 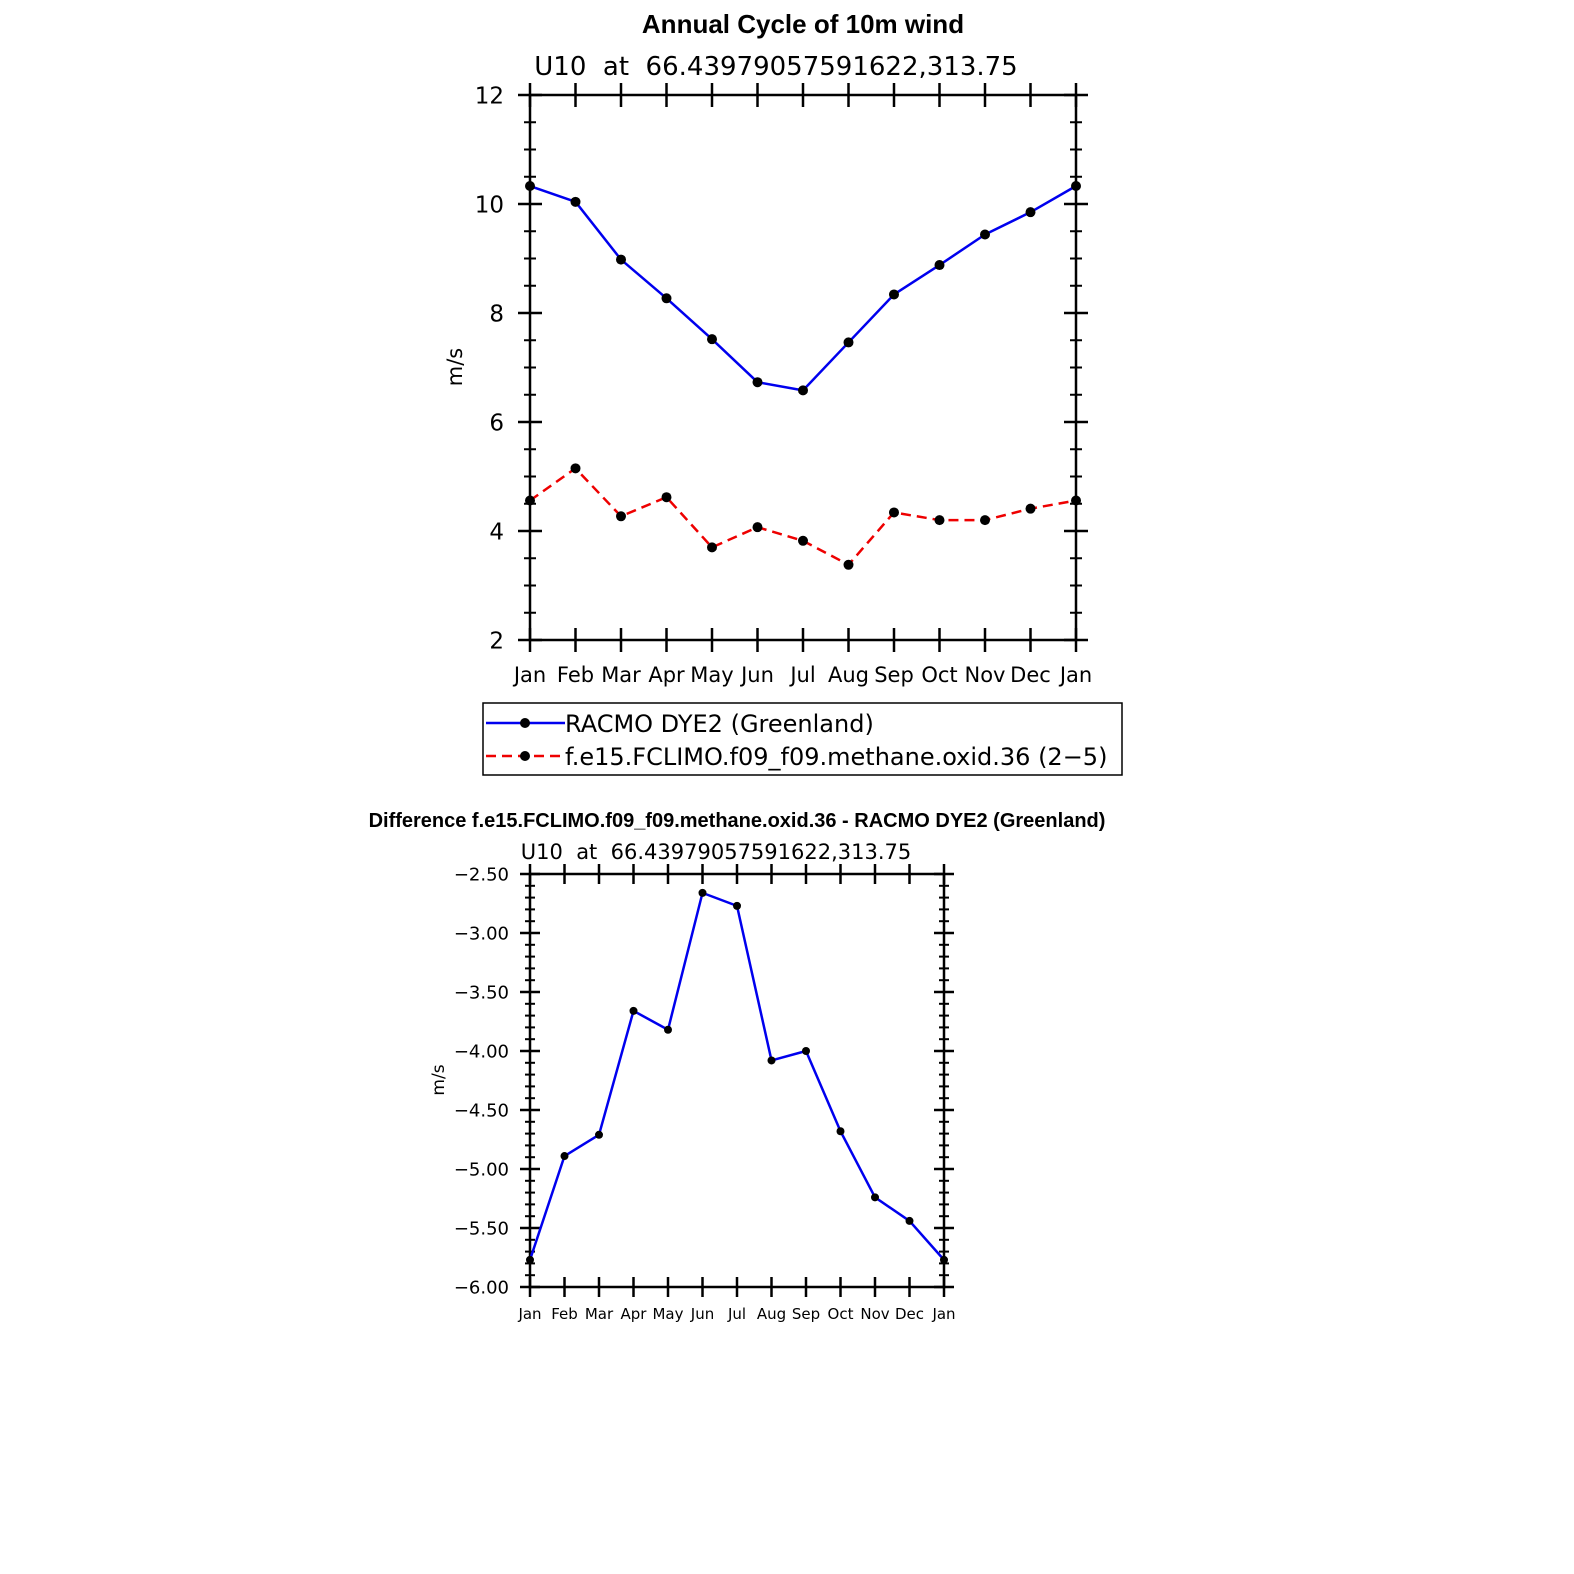 I want to click on y-tick-label: 10, so click(x=489, y=205).